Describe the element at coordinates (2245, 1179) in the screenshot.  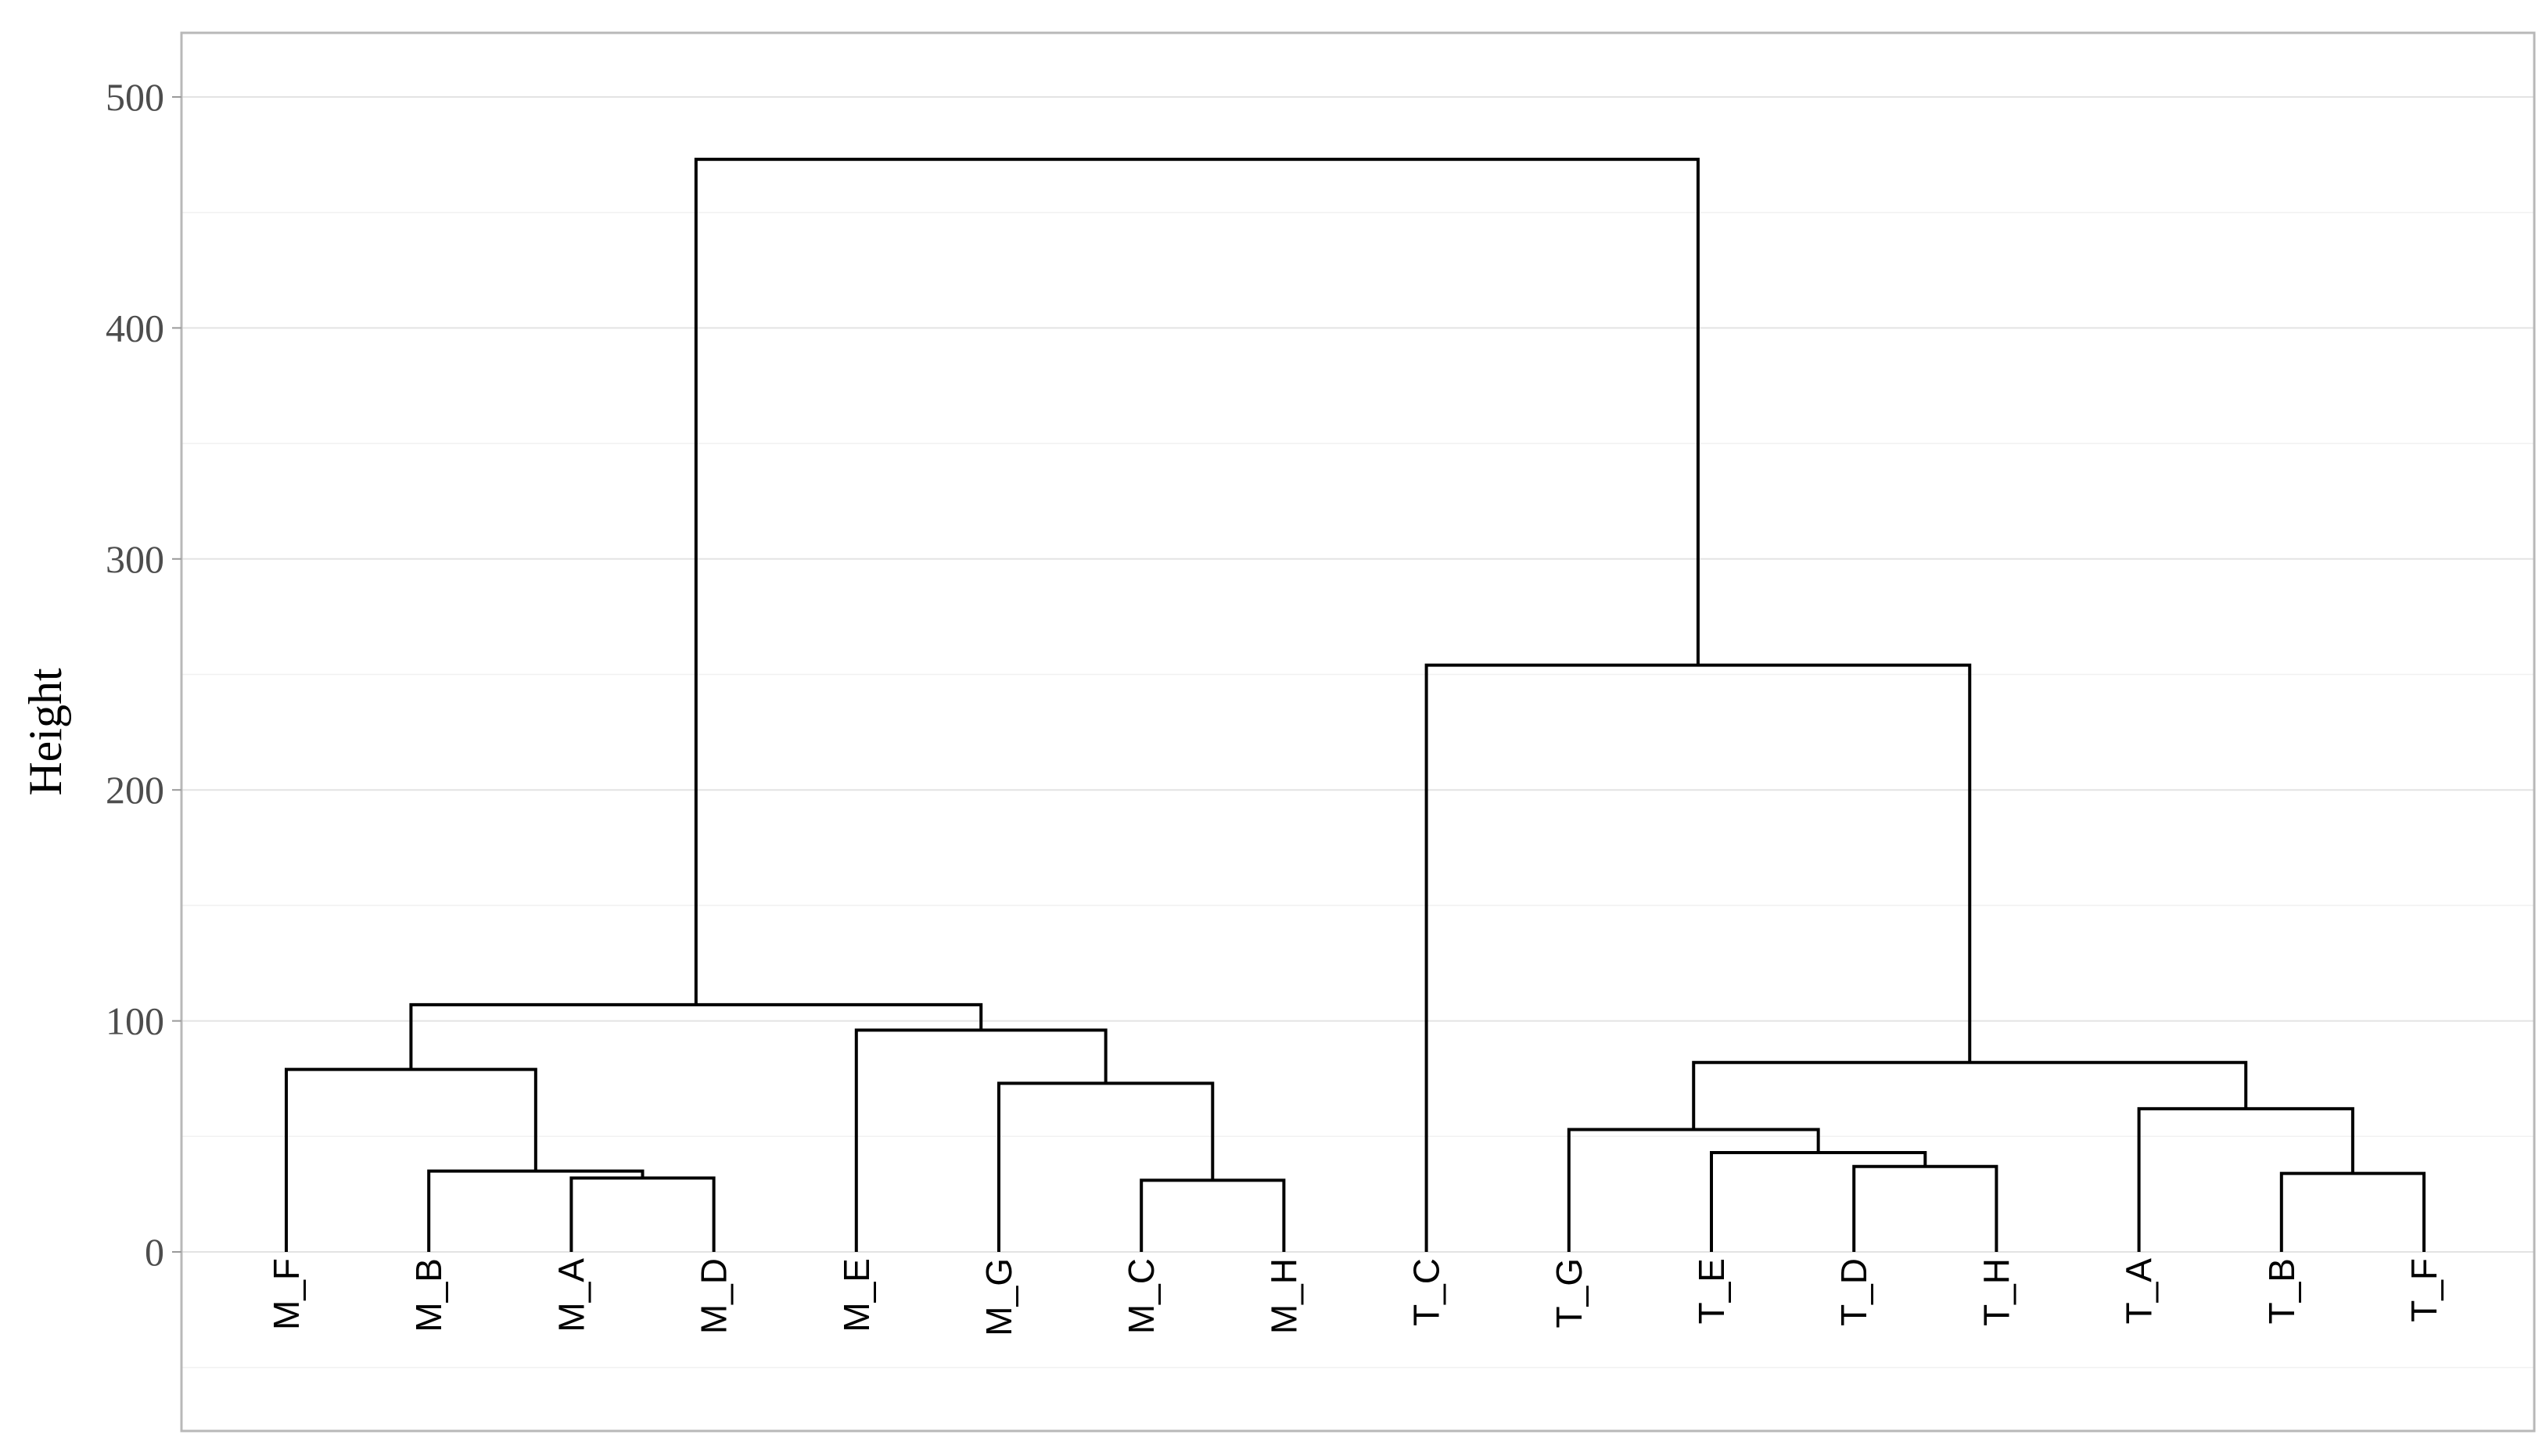
I see `dendrogram-branch-n12` at that location.